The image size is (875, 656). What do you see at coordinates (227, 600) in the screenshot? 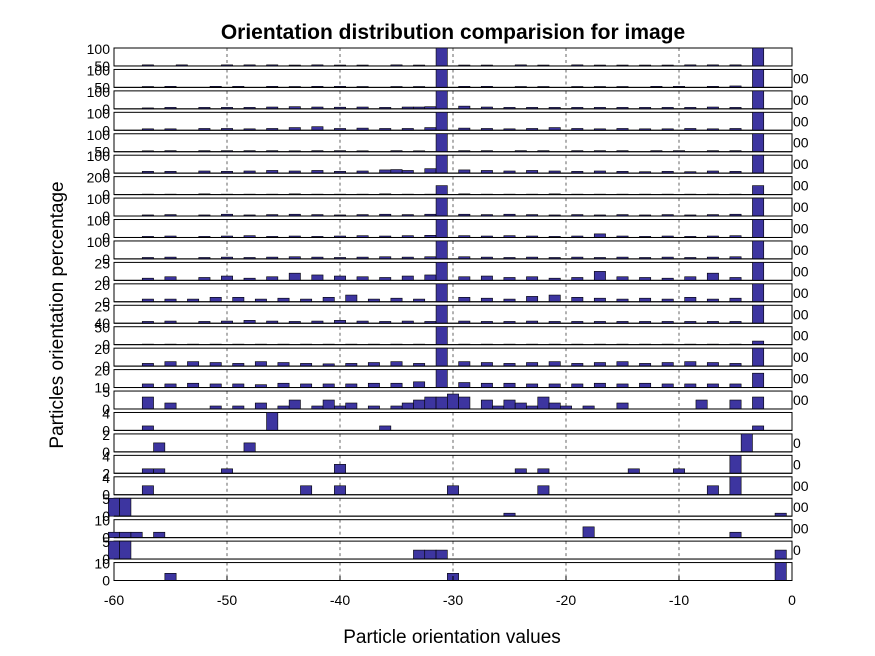
I see `x-tick-label: -50` at bounding box center [227, 600].